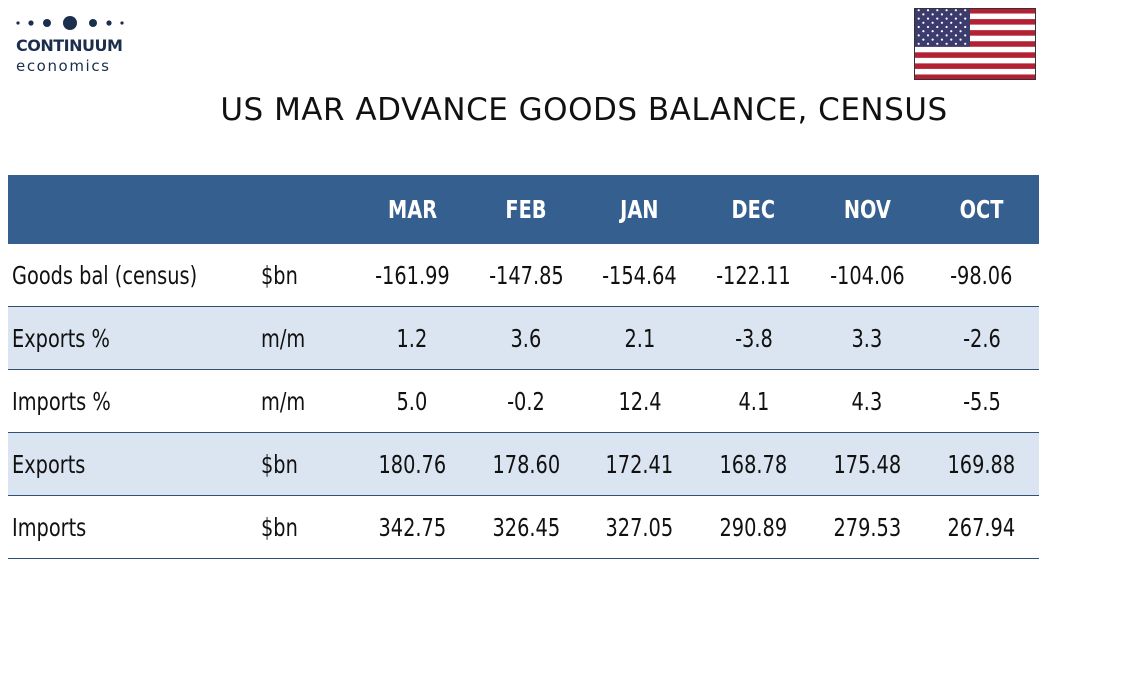 This screenshot has height=680, width=1134. Describe the element at coordinates (753, 464) in the screenshot. I see `table-cell: 168.78` at that location.